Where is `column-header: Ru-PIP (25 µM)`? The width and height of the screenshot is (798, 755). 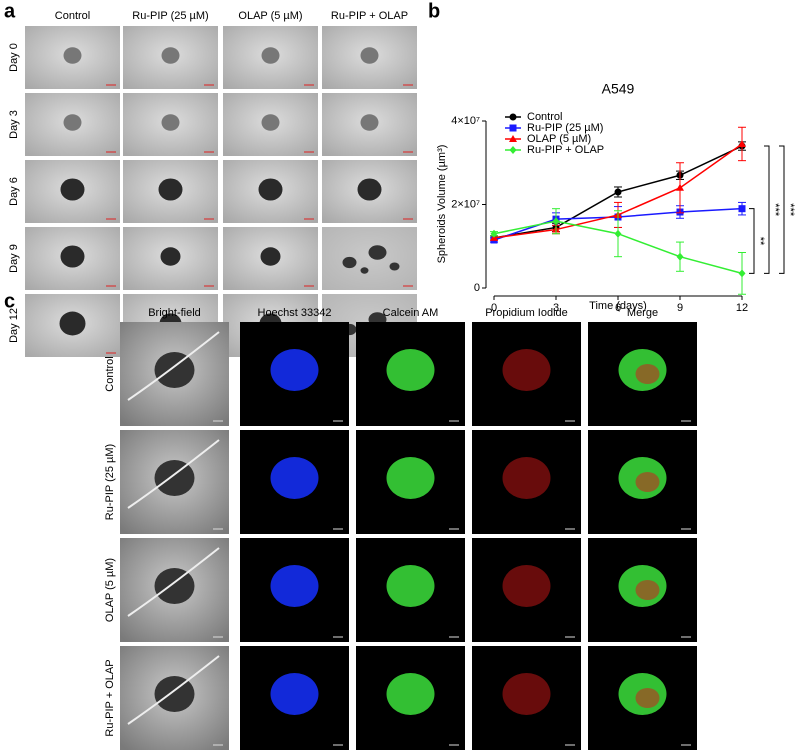 column-header: Ru-PIP (25 µM) is located at coordinates (170, 16).